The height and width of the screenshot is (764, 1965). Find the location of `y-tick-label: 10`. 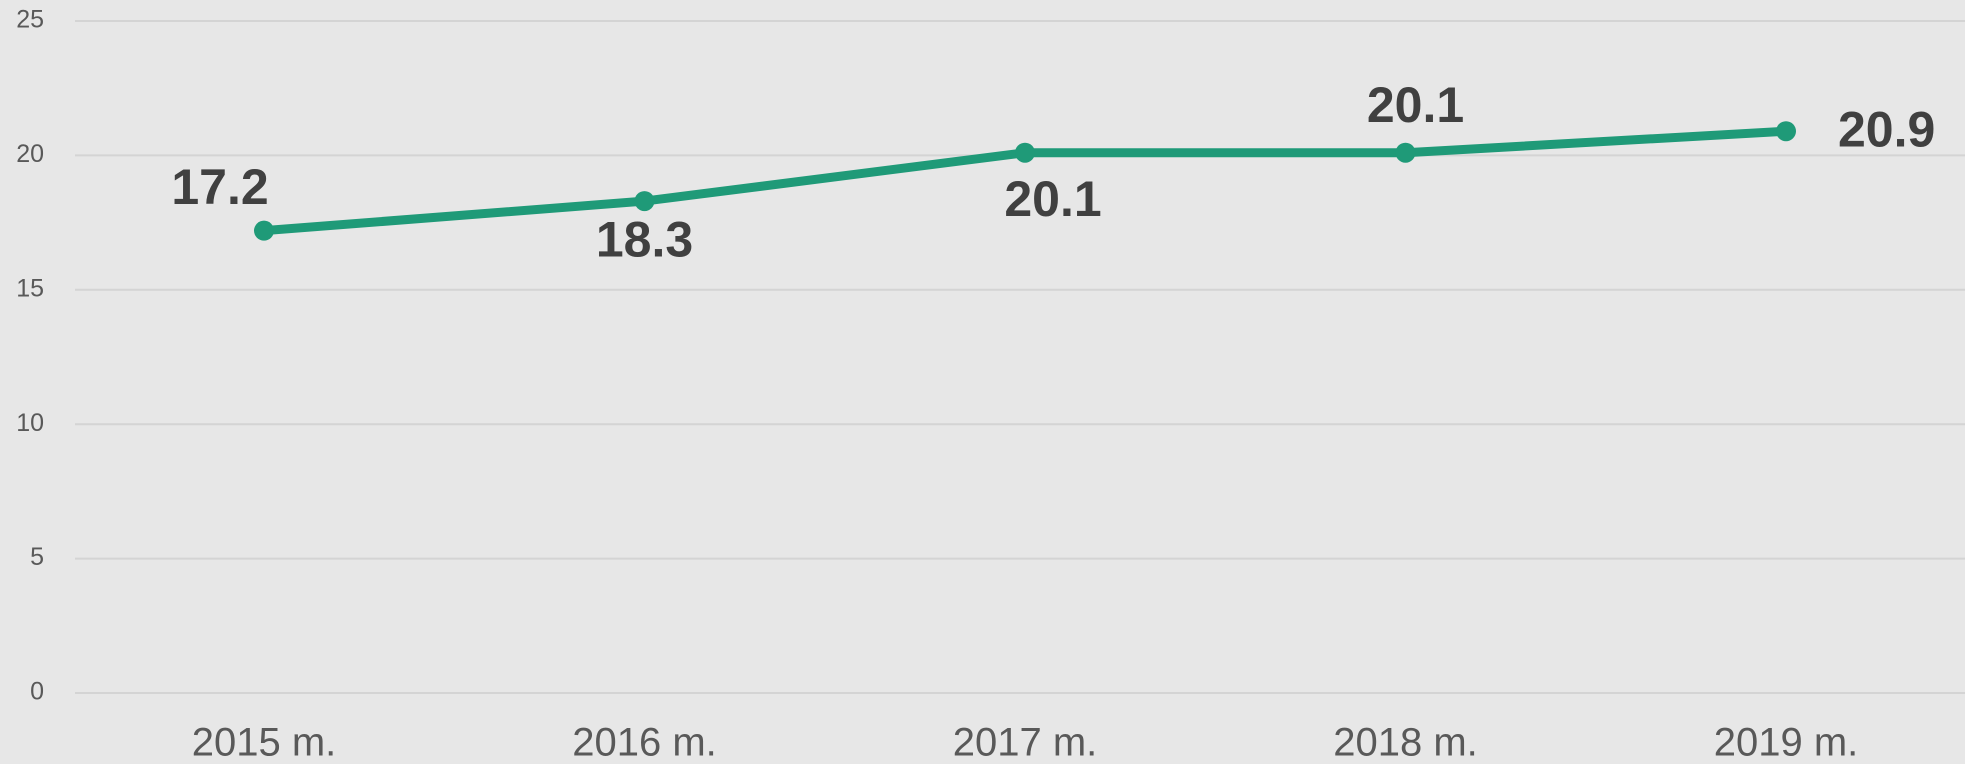

y-tick-label: 10 is located at coordinates (30, 423).